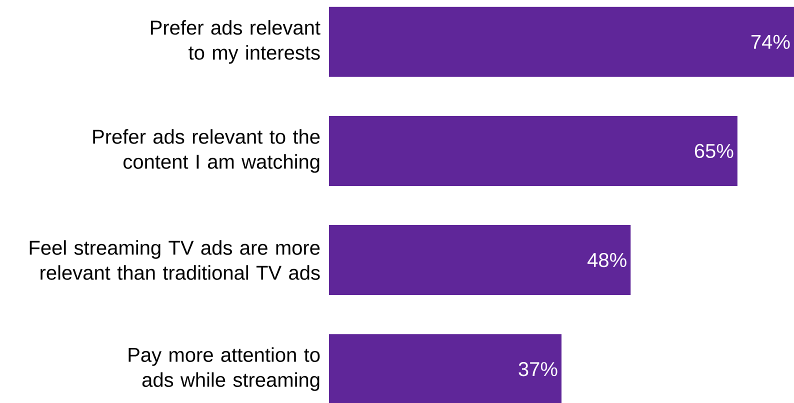 The width and height of the screenshot is (794, 403). Describe the element at coordinates (714, 151) in the screenshot. I see `data-label: 65%` at that location.